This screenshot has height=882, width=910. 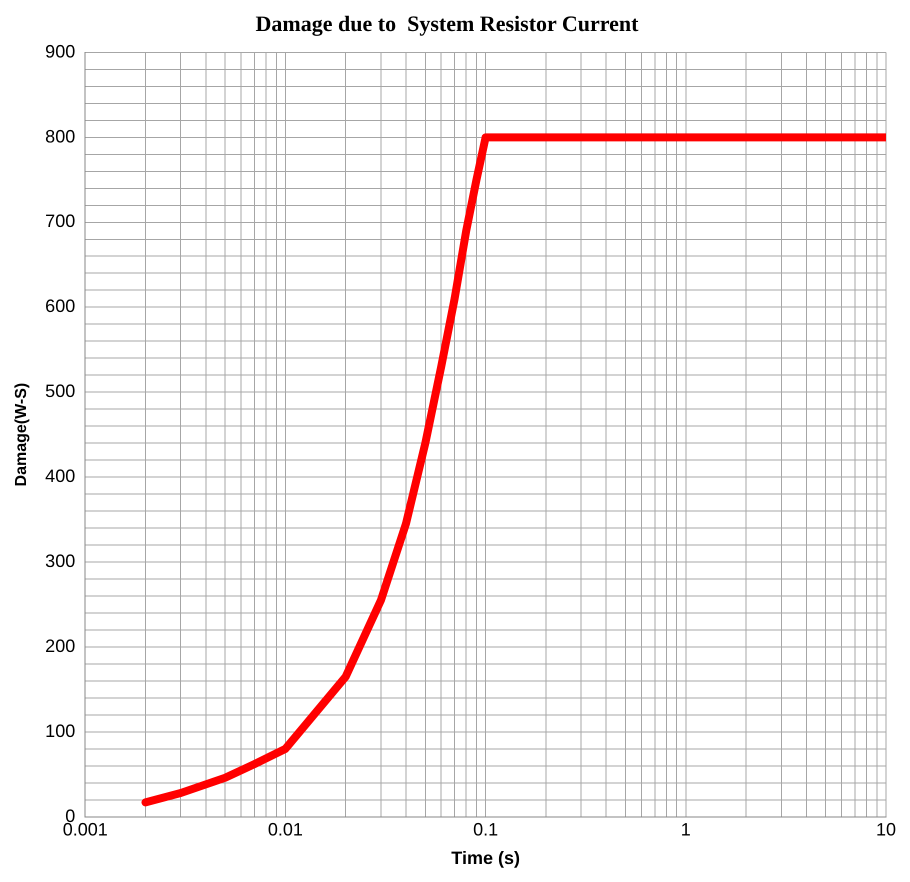 What do you see at coordinates (60, 306) in the screenshot?
I see `y-tick-label: 600` at bounding box center [60, 306].